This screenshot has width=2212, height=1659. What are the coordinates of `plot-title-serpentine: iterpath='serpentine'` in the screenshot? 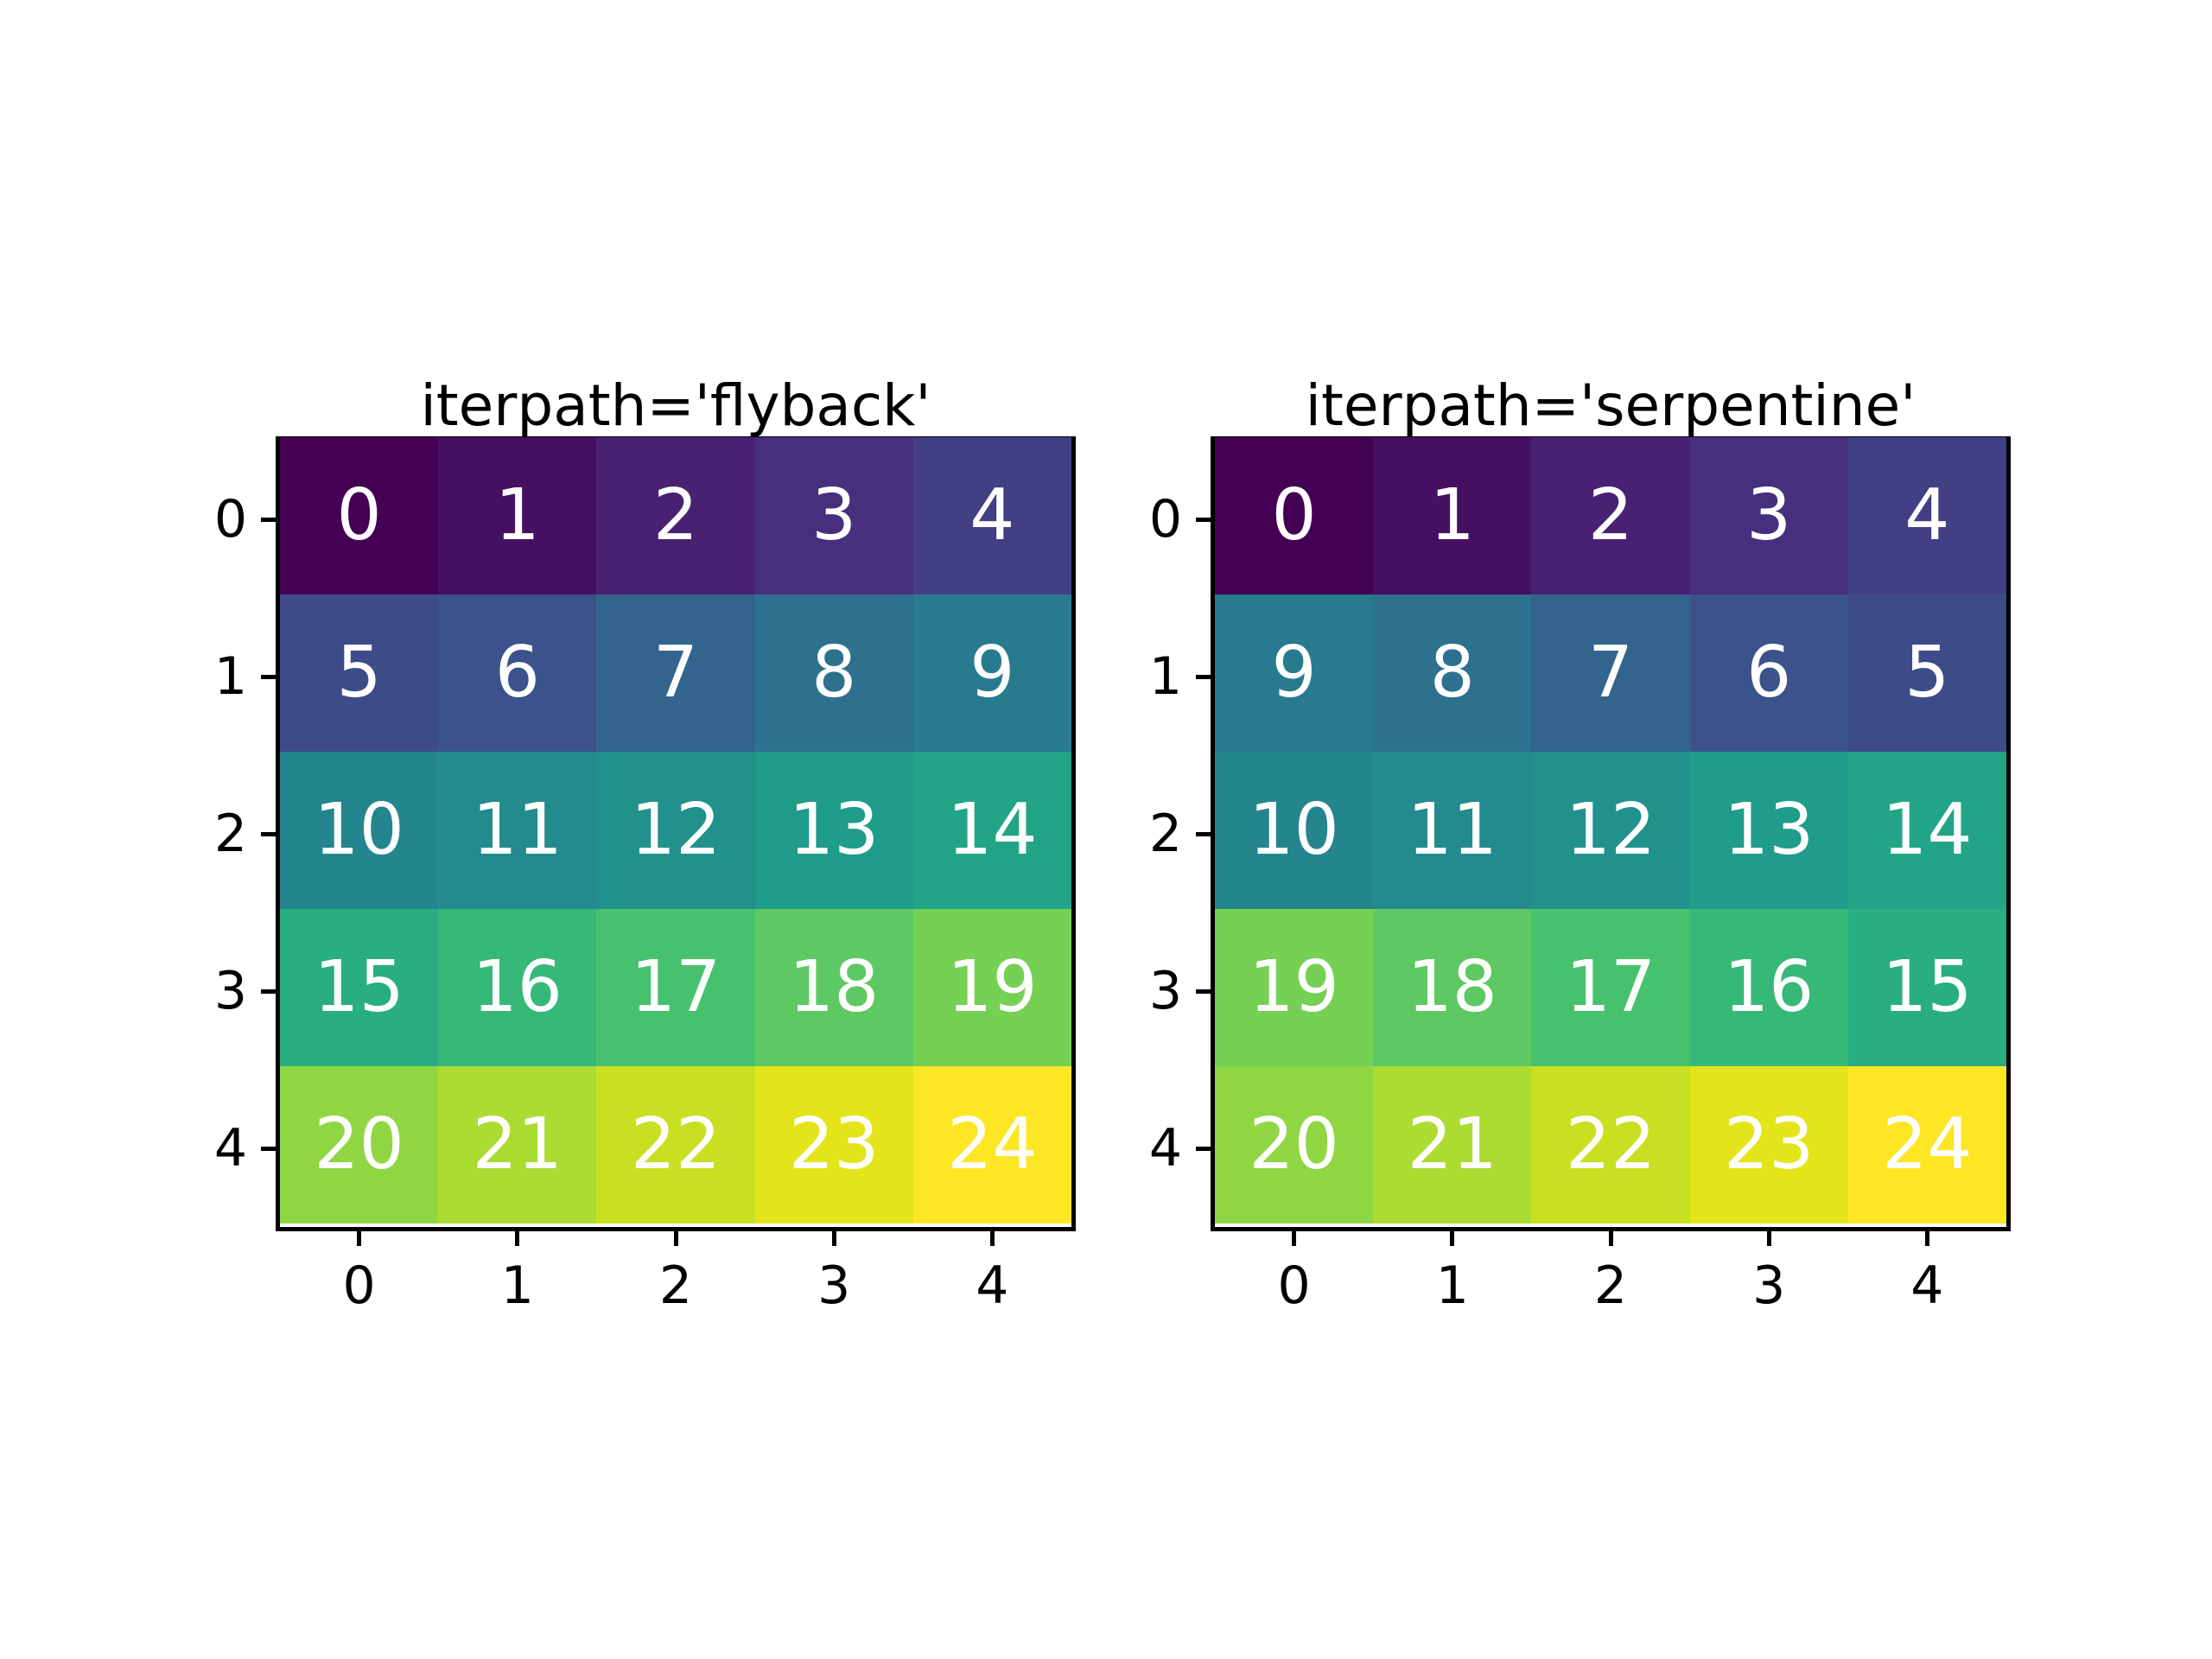 It's located at (1610, 405).